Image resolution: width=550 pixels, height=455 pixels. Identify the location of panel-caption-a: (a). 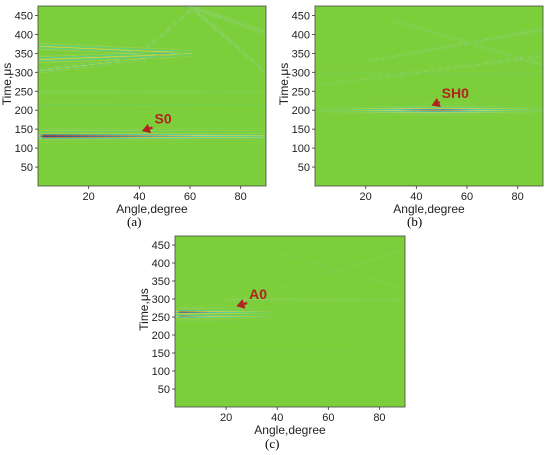
(134, 221).